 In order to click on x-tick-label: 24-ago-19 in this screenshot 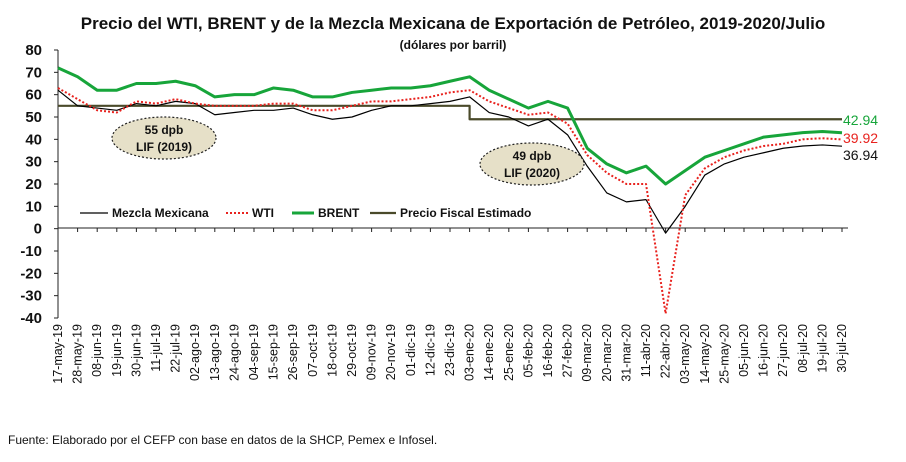, I will do `click(234, 352)`.